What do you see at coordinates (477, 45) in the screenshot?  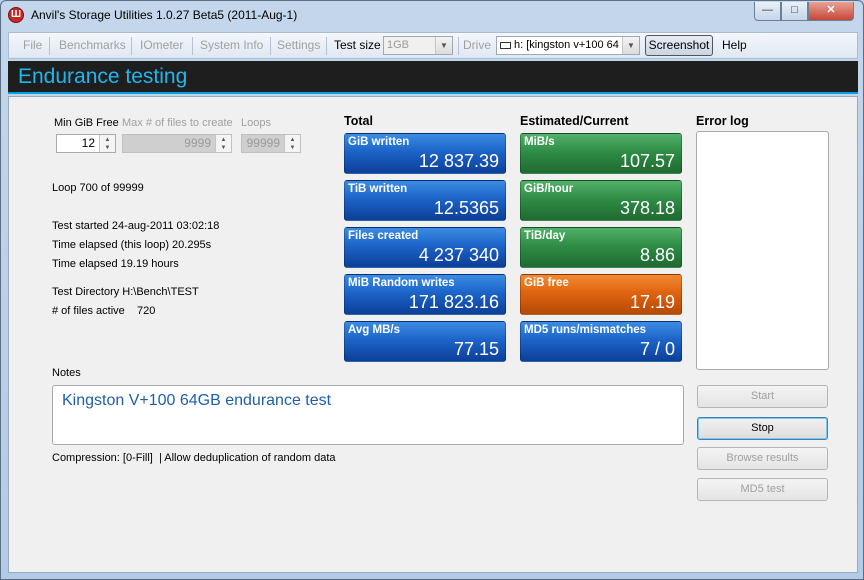 I see `drive-label: Drive` at bounding box center [477, 45].